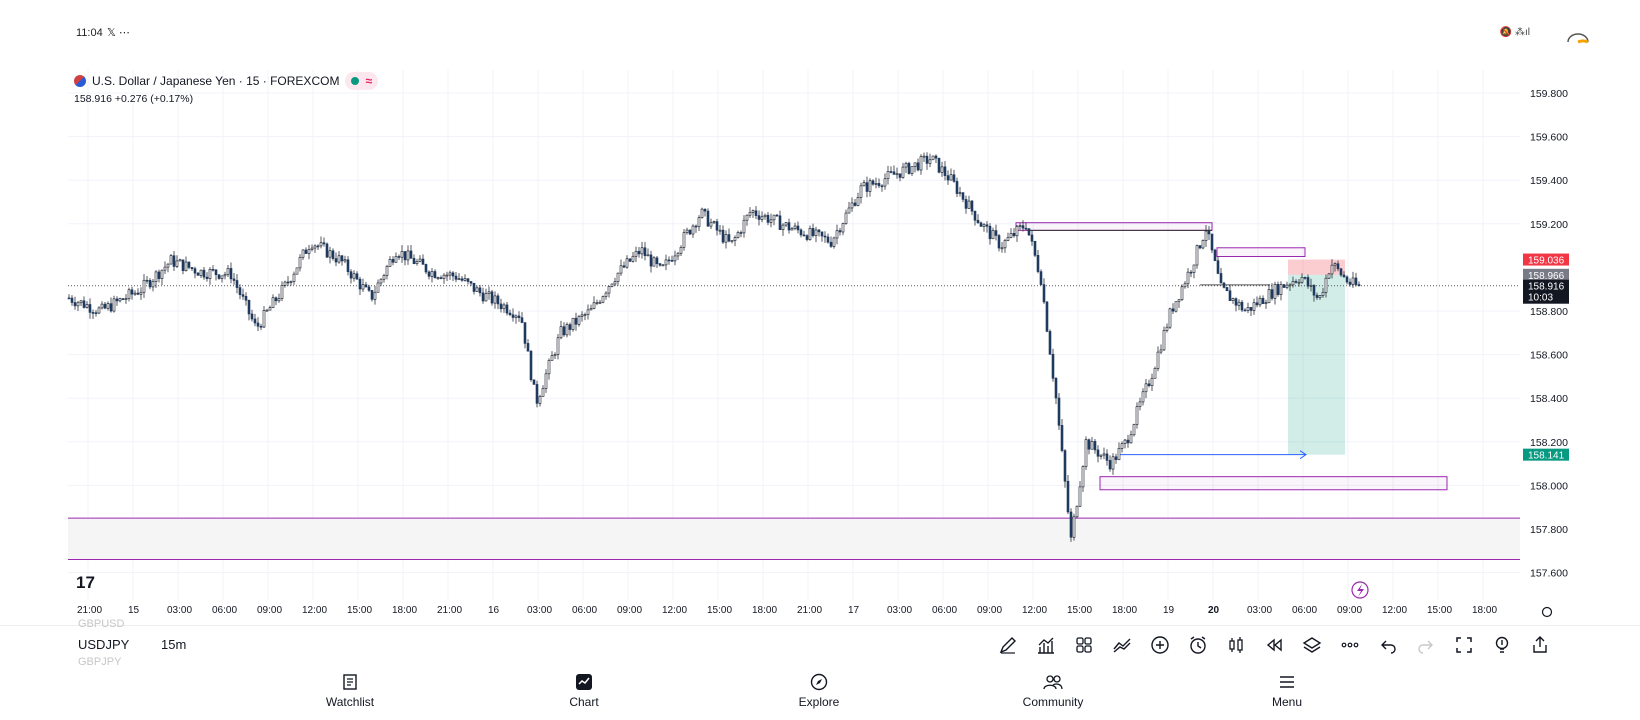 The height and width of the screenshot is (720, 1640). Describe the element at coordinates (1160, 645) in the screenshot. I see `add-button` at that location.